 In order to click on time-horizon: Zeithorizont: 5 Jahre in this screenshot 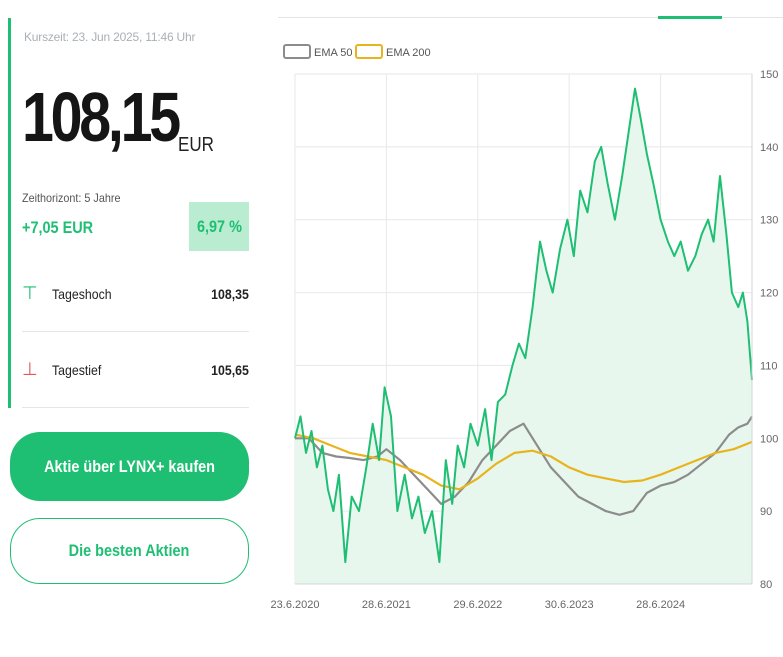, I will do `click(71, 198)`.